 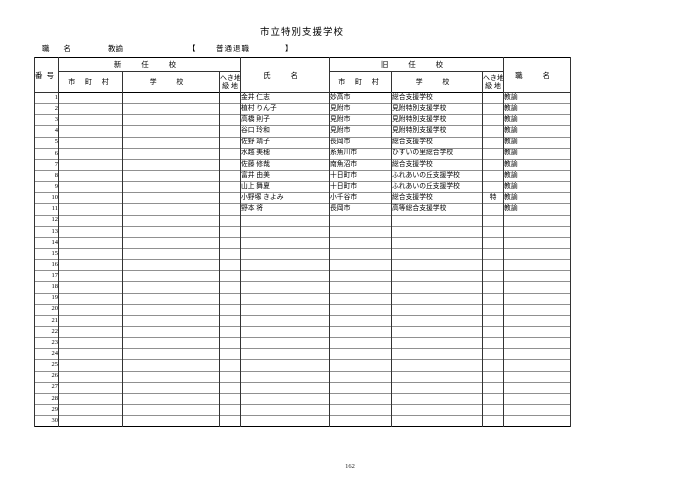 What do you see at coordinates (230, 77) in the screenshot?
I see `hekichi-line1: へき地` at bounding box center [230, 77].